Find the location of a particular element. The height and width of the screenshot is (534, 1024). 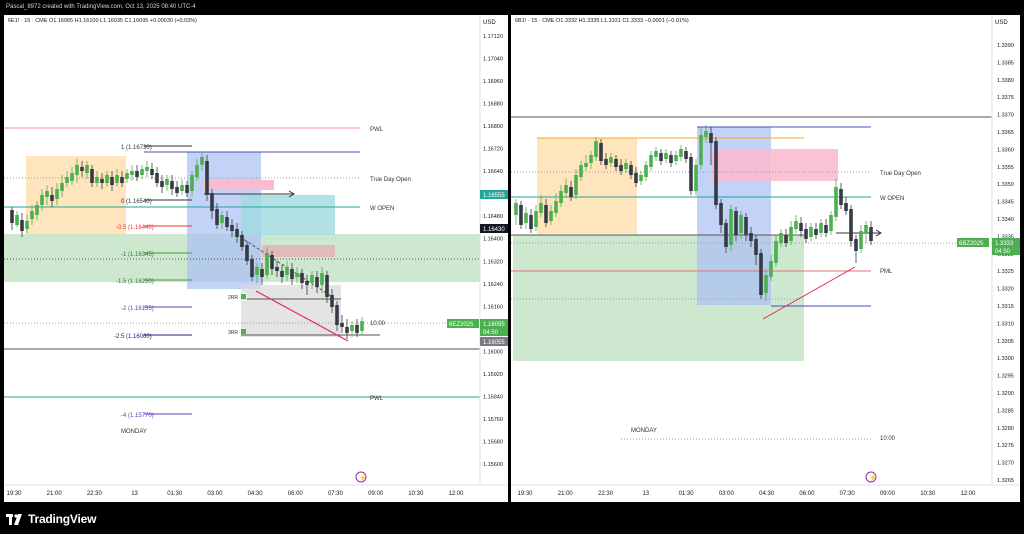

tradingview-logo: TradingView is located at coordinates (51, 519).